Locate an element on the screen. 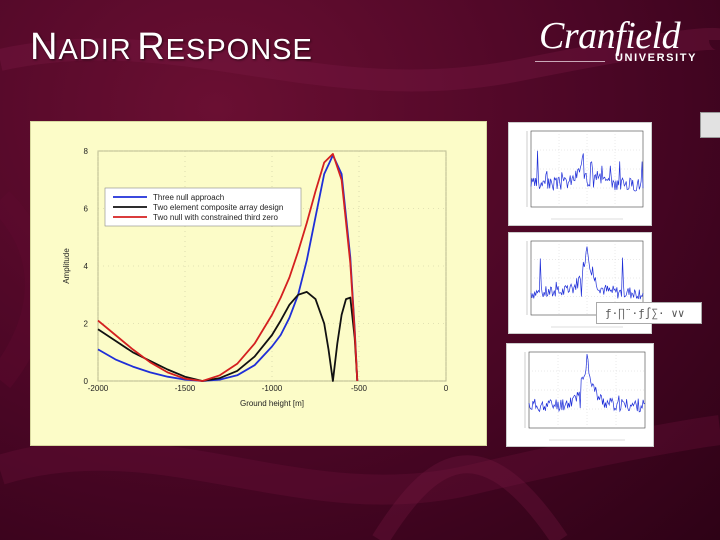  logo-name: Cranfield is located at coordinates (610, 36).